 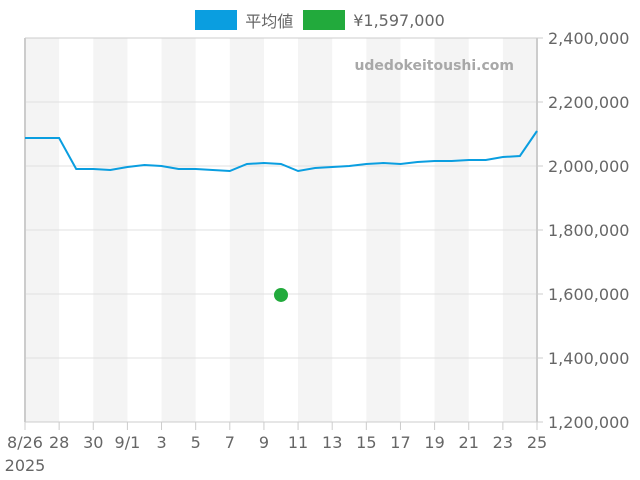 I want to click on svg-text: 3, so click(x=161, y=442).